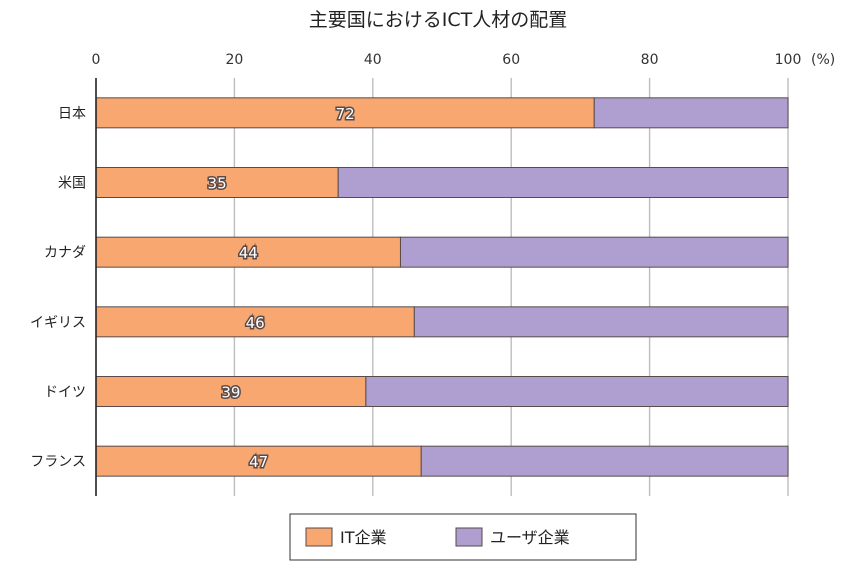 This screenshot has height=573, width=850. What do you see at coordinates (234, 60) in the screenshot?
I see `x-tick-label: 20` at bounding box center [234, 60].